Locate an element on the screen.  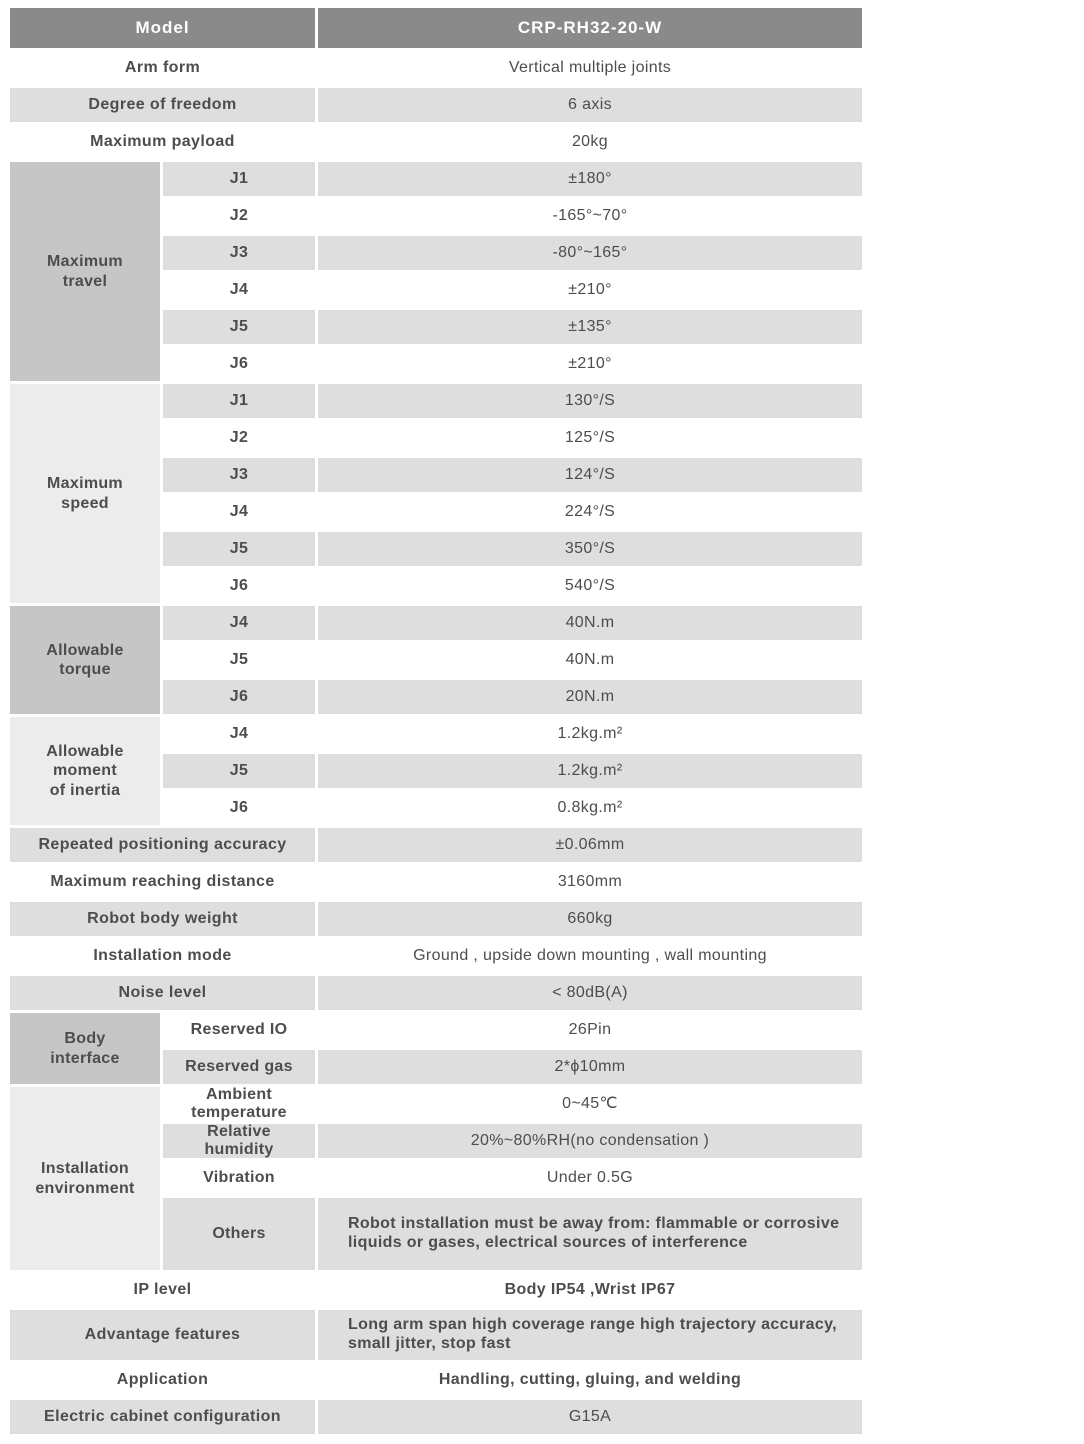
row-label-cell: Application is located at coordinates (162, 1380).